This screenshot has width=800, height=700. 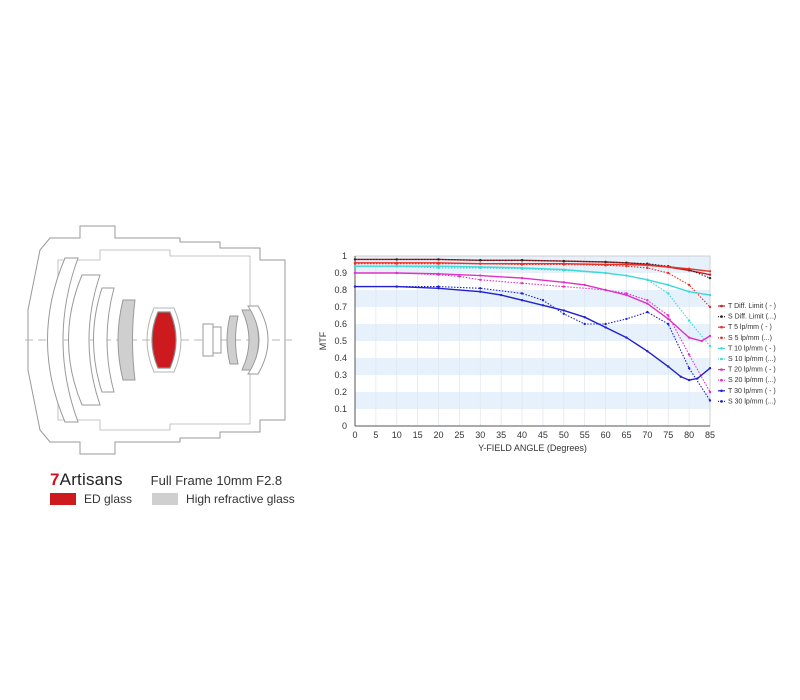 What do you see at coordinates (606, 435) in the screenshot?
I see `x-tick-label: 60` at bounding box center [606, 435].